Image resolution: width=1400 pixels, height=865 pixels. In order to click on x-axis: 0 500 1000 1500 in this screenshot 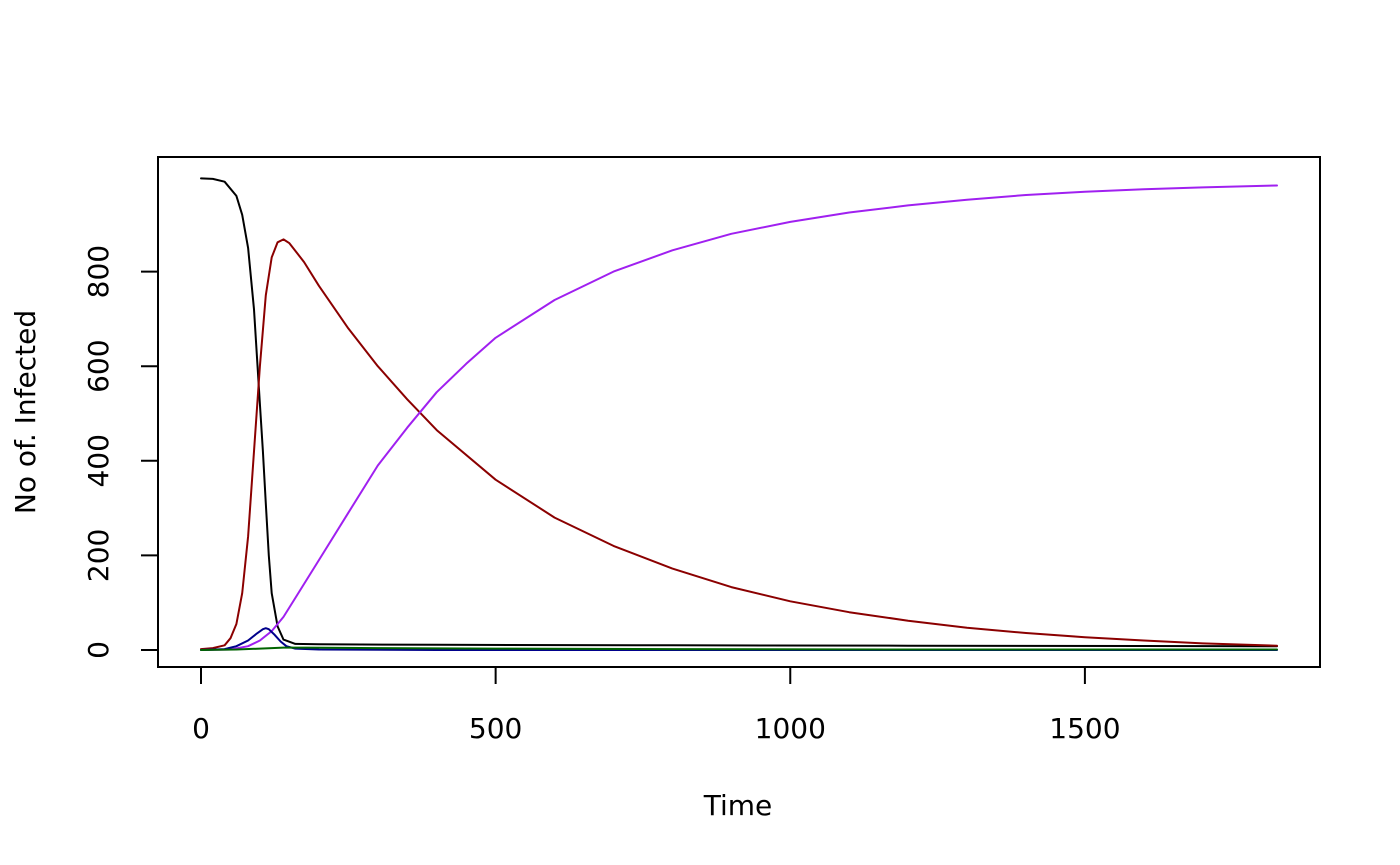, I will do `click(656, 705)`.